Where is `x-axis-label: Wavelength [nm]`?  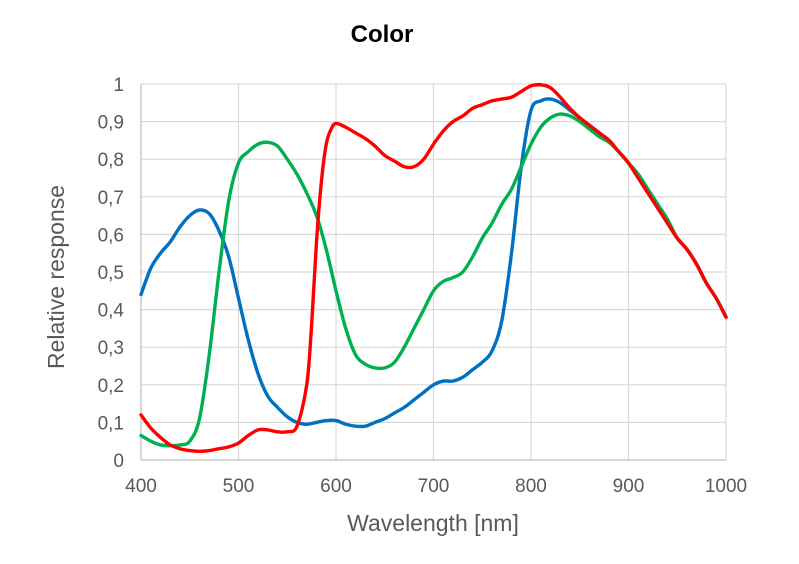
x-axis-label: Wavelength [nm] is located at coordinates (433, 523).